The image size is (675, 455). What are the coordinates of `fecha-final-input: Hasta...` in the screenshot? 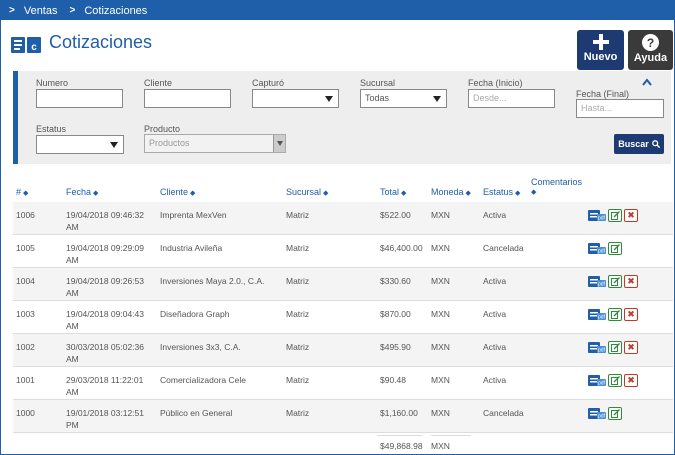 It's located at (620, 108).